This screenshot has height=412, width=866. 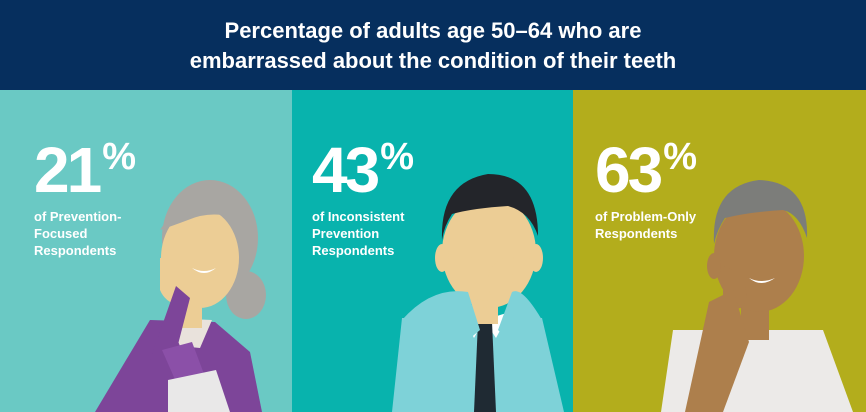 I want to click on stat-problem-only: 63% of Problem-Only Respondents, so click(x=646, y=190).